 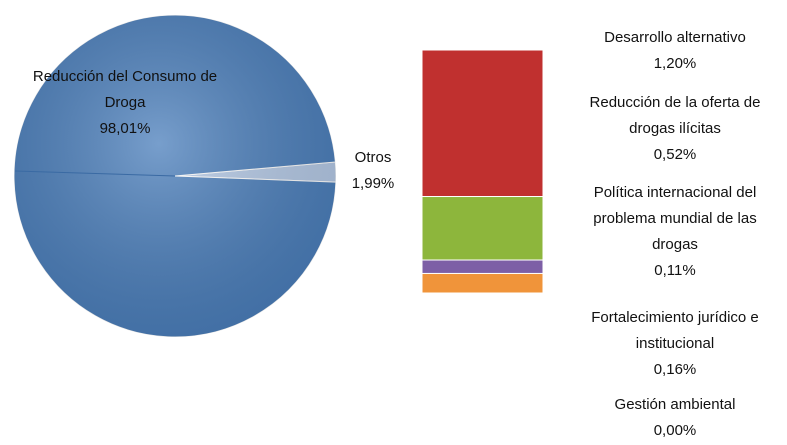 I want to click on pie-edge, so click(x=95, y=173).